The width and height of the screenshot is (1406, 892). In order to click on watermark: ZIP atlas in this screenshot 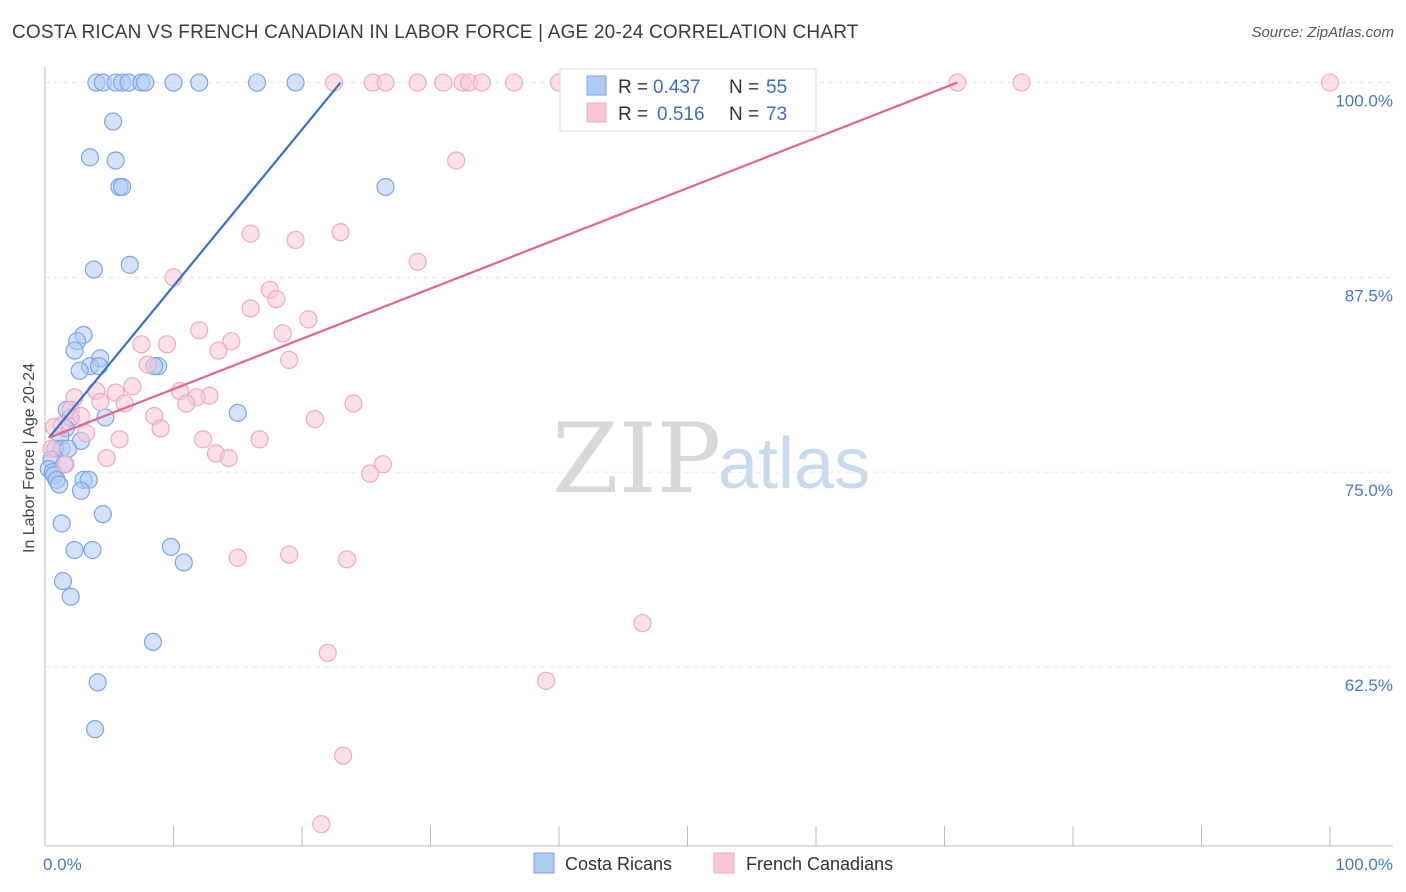, I will do `click(711, 459)`.